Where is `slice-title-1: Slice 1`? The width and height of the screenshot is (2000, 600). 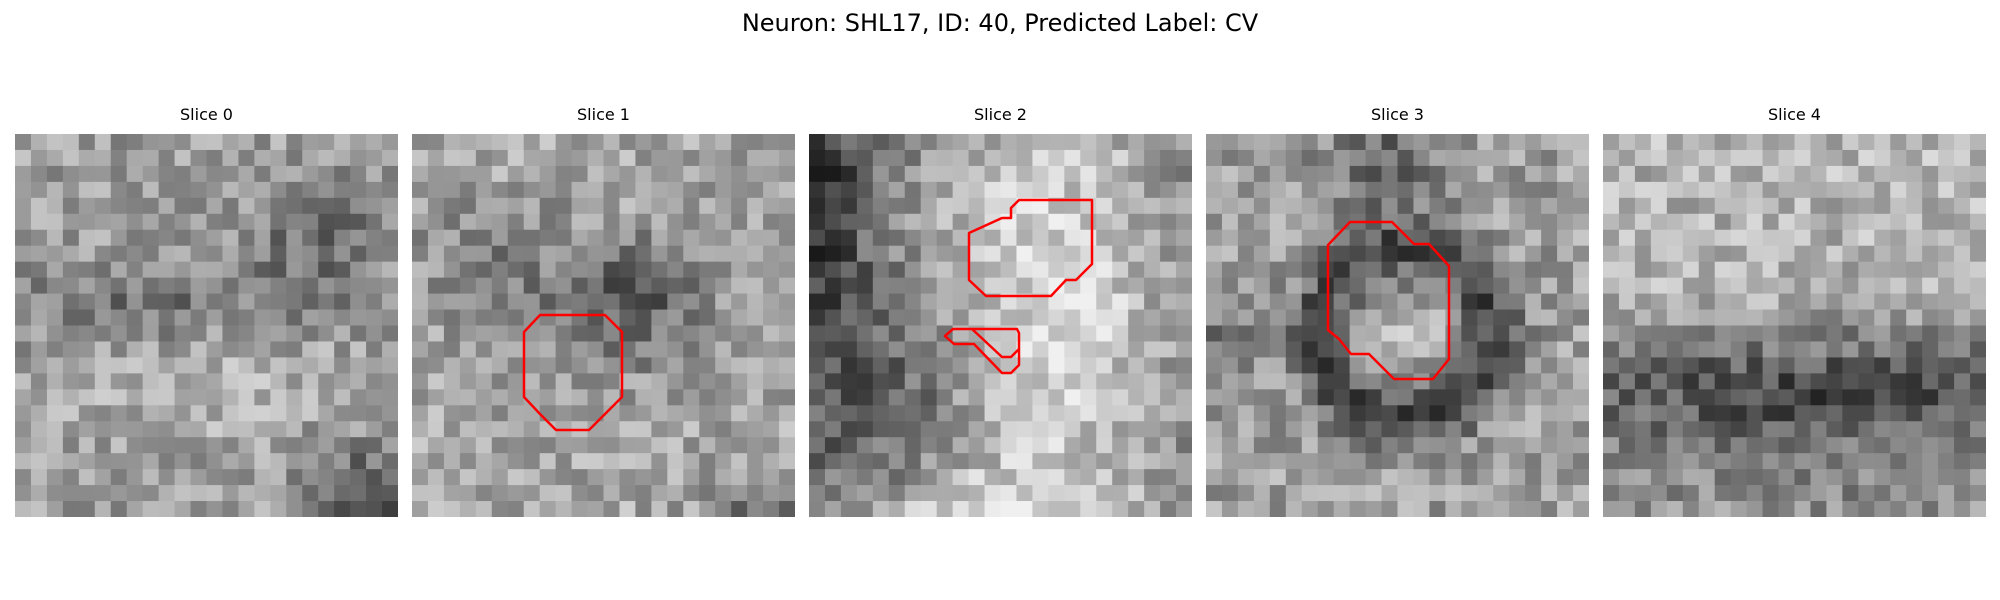 slice-title-1: Slice 1 is located at coordinates (603, 114).